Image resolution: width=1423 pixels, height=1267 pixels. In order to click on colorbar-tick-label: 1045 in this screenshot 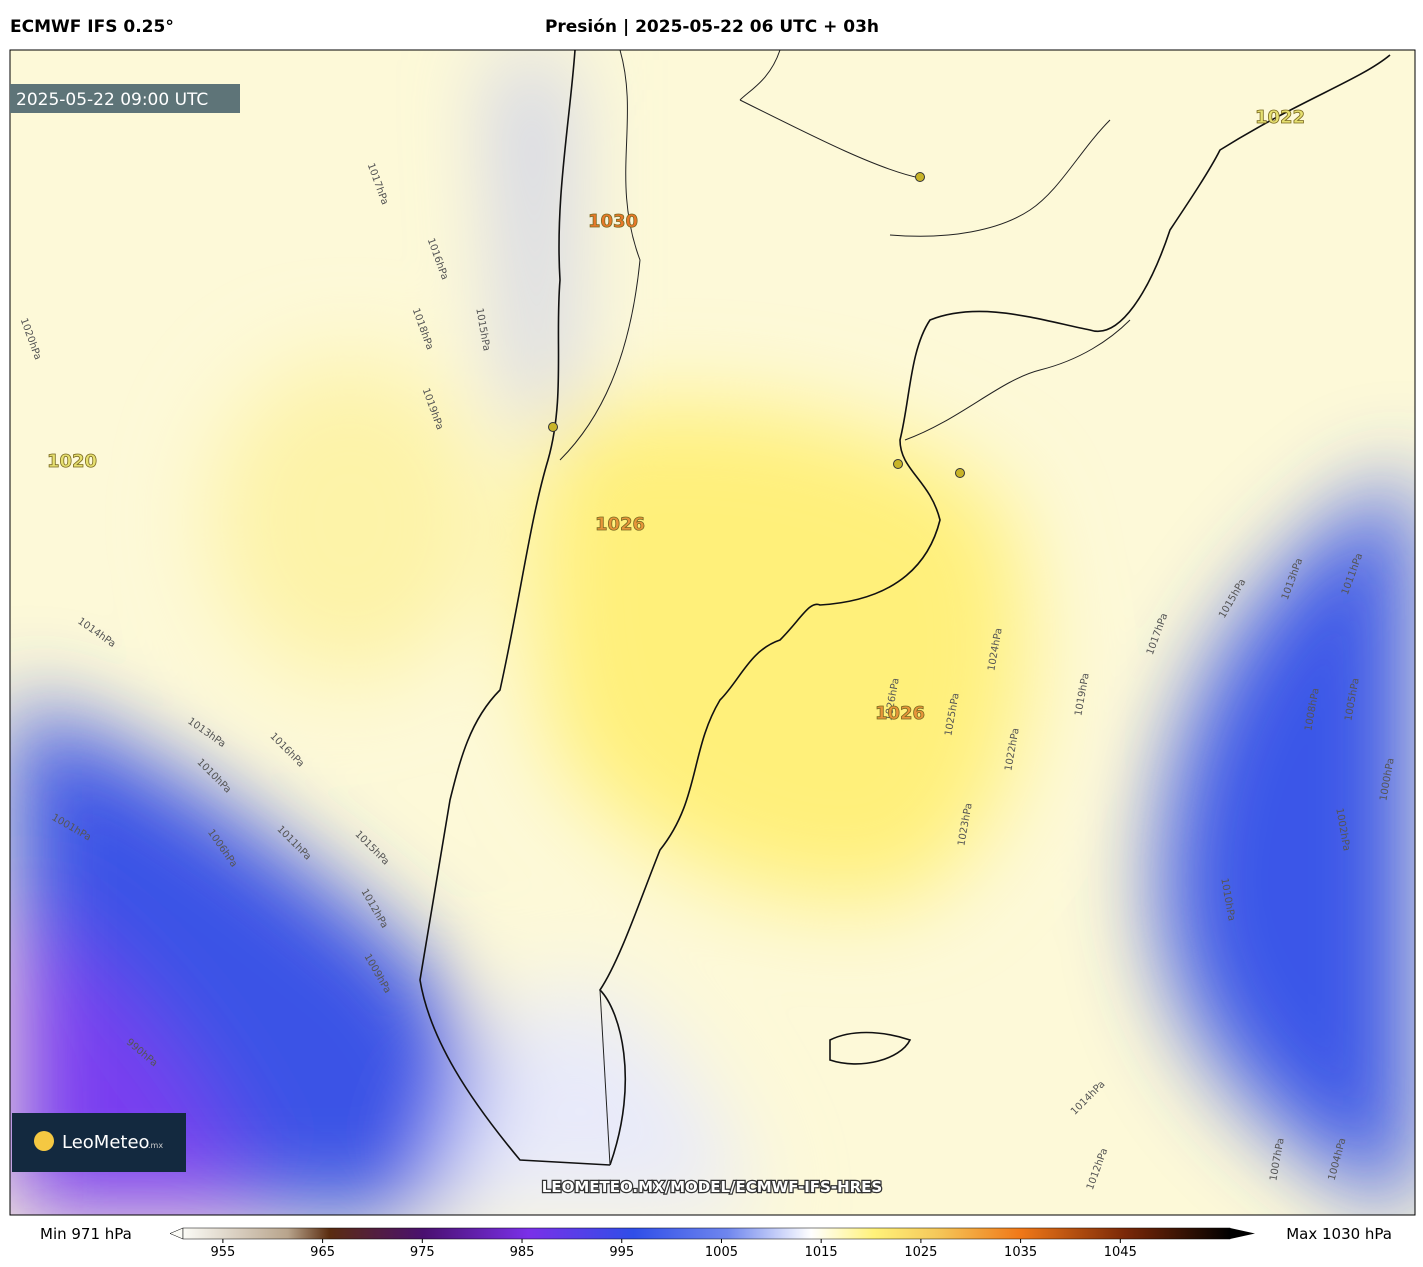, I will do `click(1120, 1252)`.